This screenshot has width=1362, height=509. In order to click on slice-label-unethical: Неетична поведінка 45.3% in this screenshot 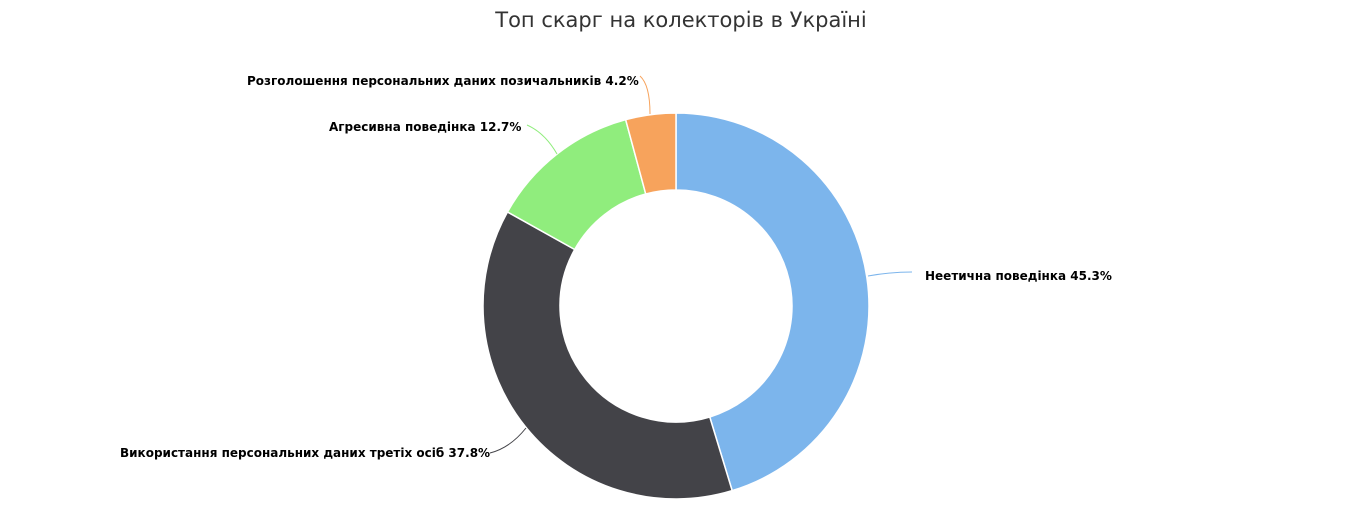, I will do `click(1018, 276)`.